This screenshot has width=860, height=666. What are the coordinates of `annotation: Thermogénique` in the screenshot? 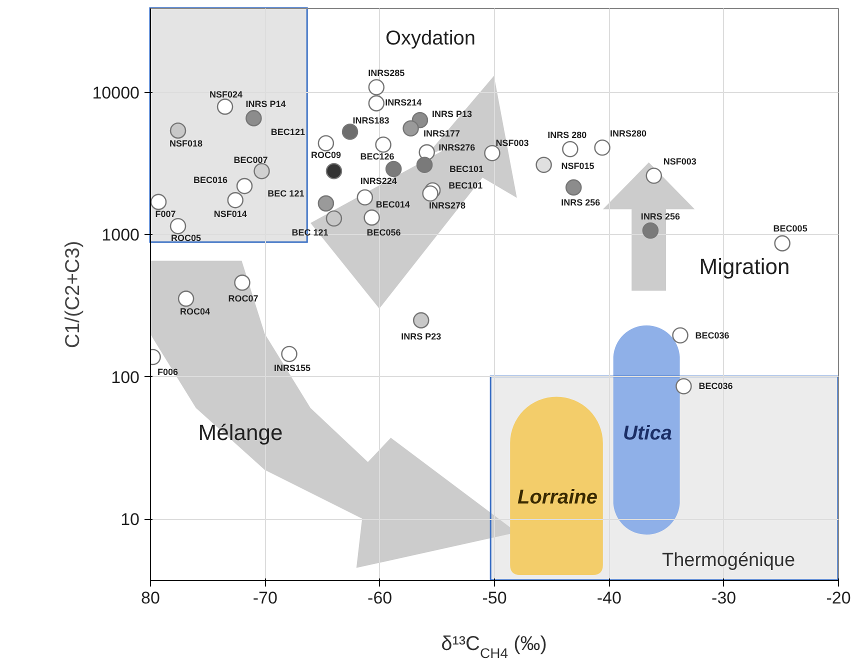 It's located at (729, 560).